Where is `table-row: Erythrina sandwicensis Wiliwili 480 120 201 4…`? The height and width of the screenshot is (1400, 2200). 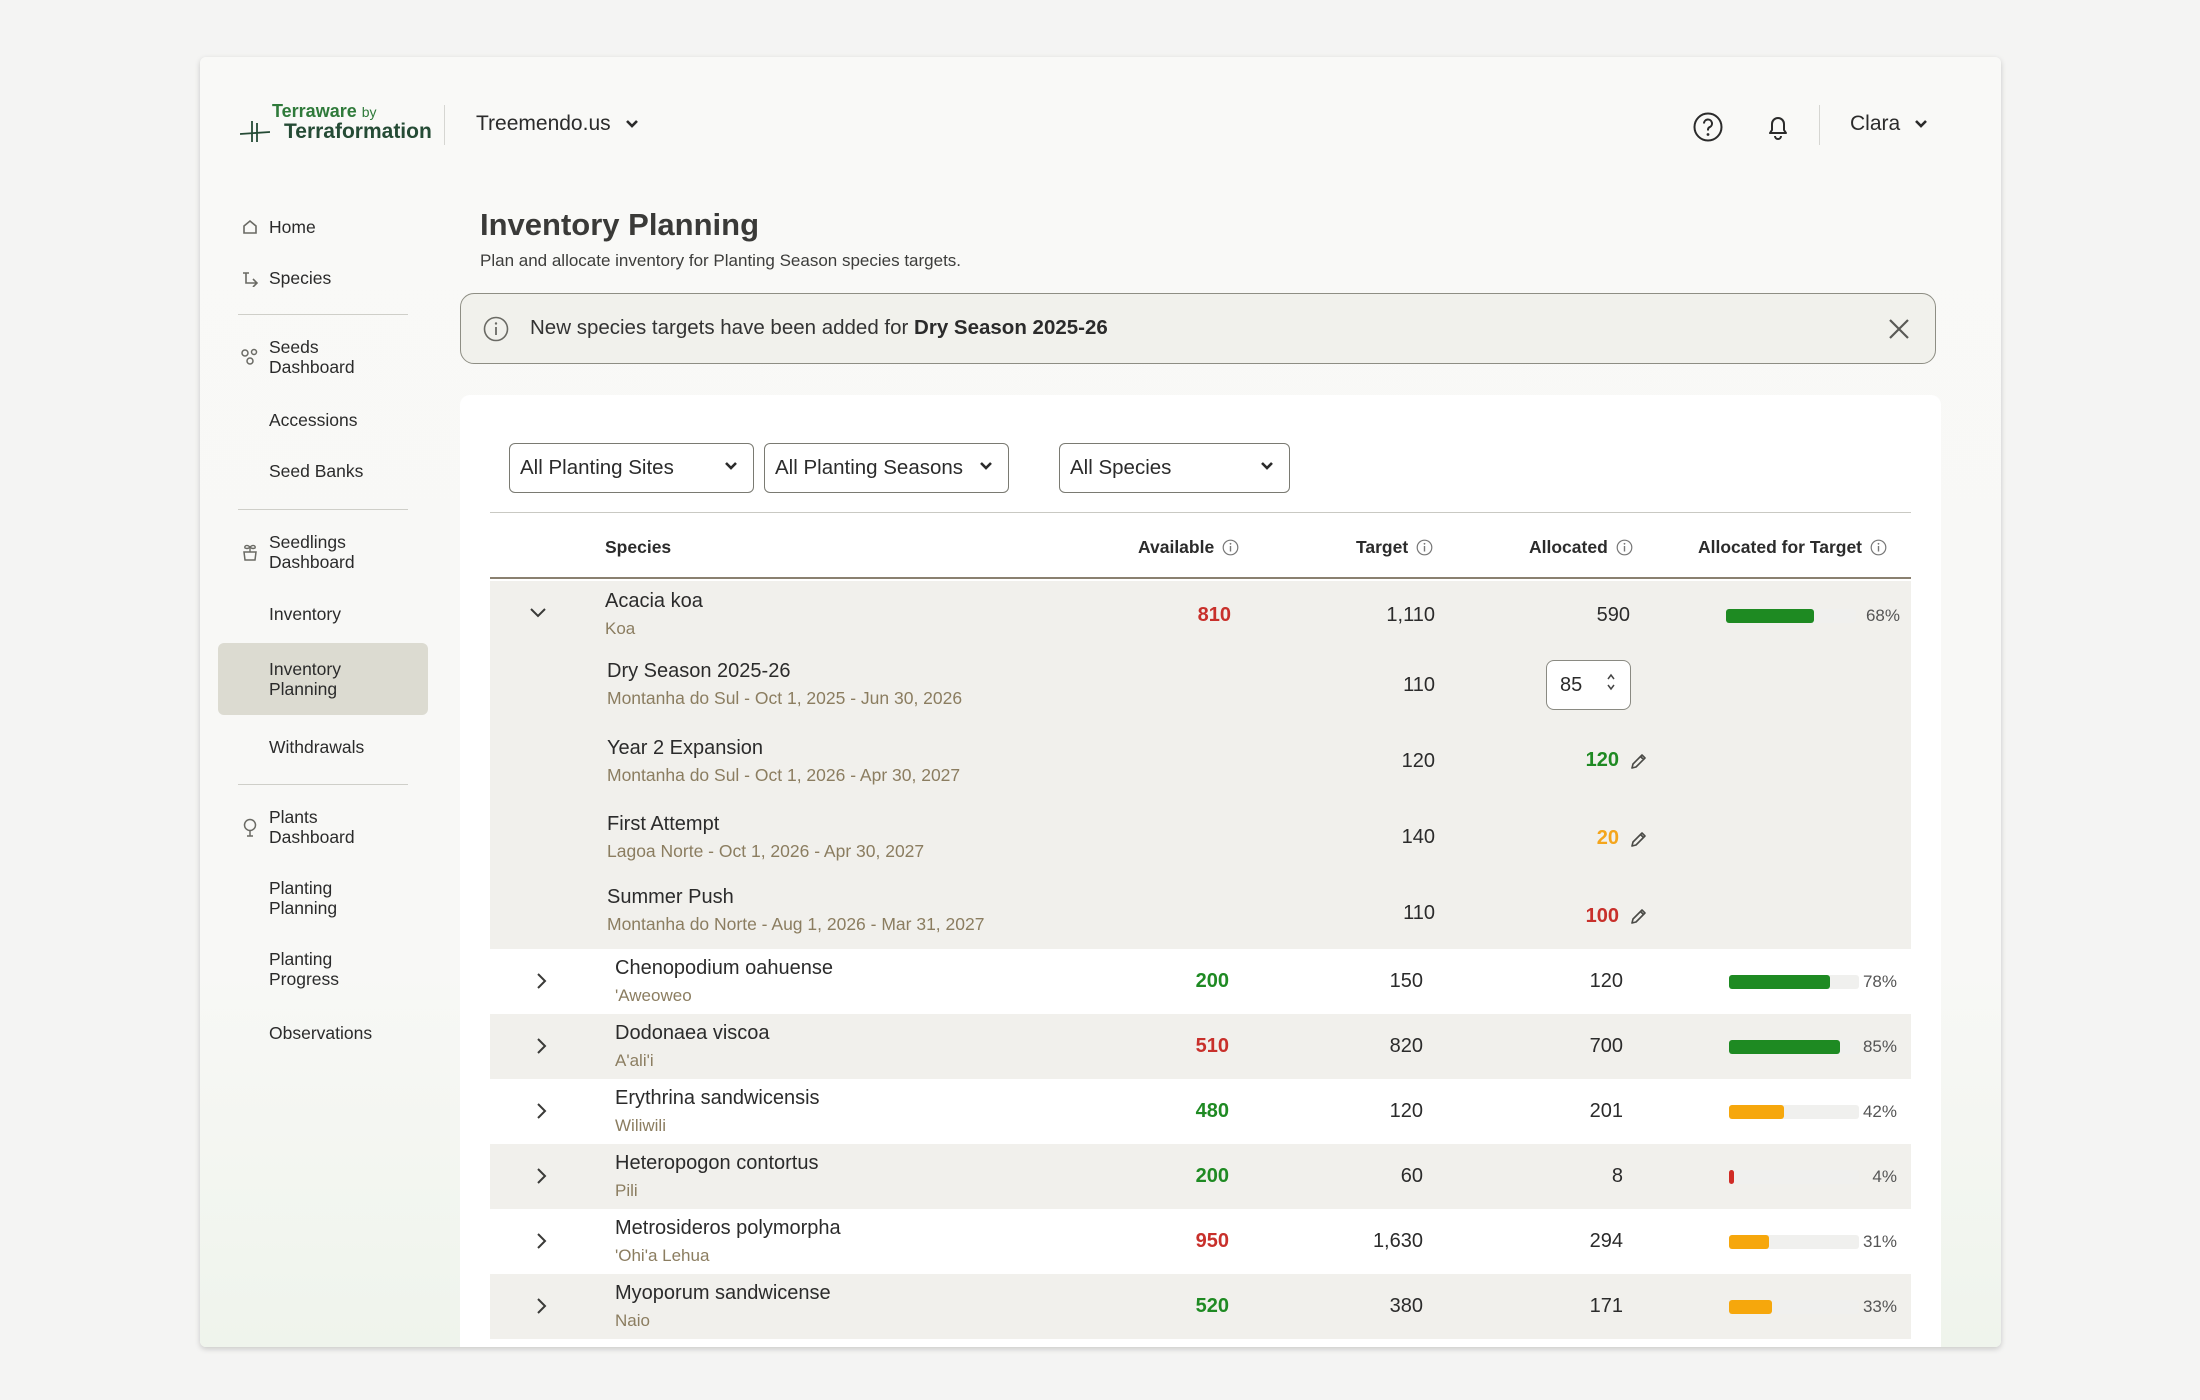
table-row: Erythrina sandwicensis Wiliwili 480 120 201 4… is located at coordinates (1200, 1111).